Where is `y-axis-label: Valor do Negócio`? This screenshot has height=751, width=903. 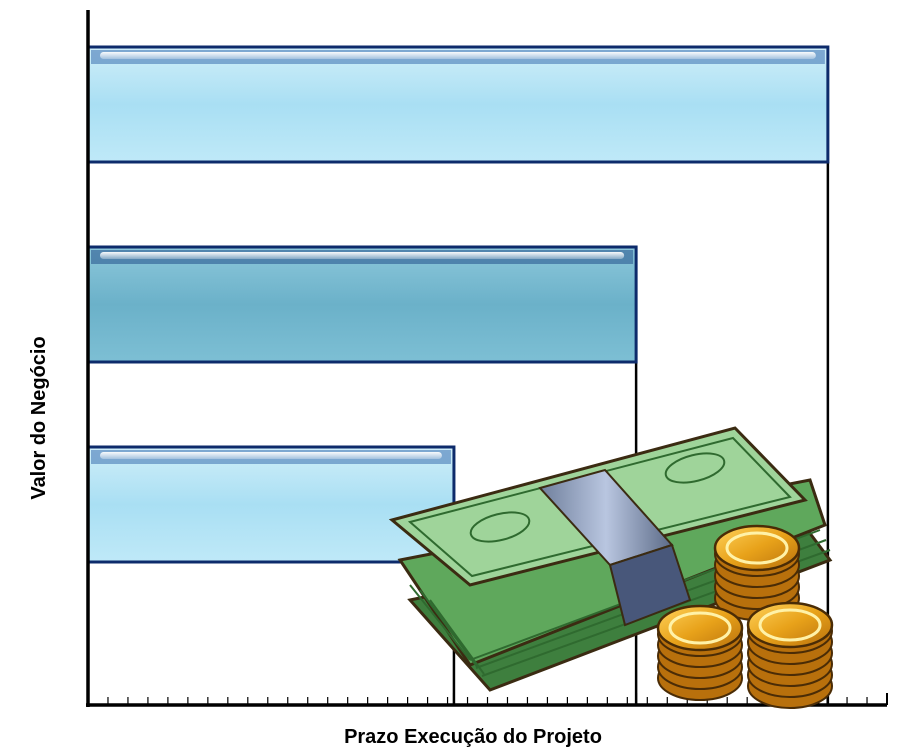 y-axis-label: Valor do Negócio is located at coordinates (39, 417).